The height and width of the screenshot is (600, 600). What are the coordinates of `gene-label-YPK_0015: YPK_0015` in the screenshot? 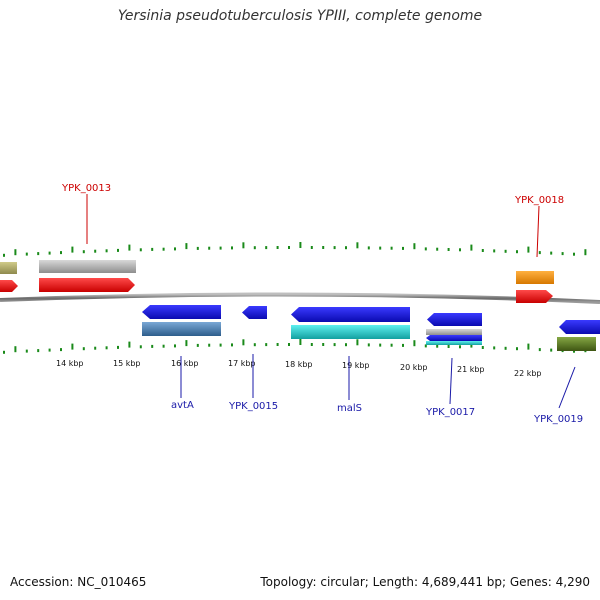 It's located at (253, 406).